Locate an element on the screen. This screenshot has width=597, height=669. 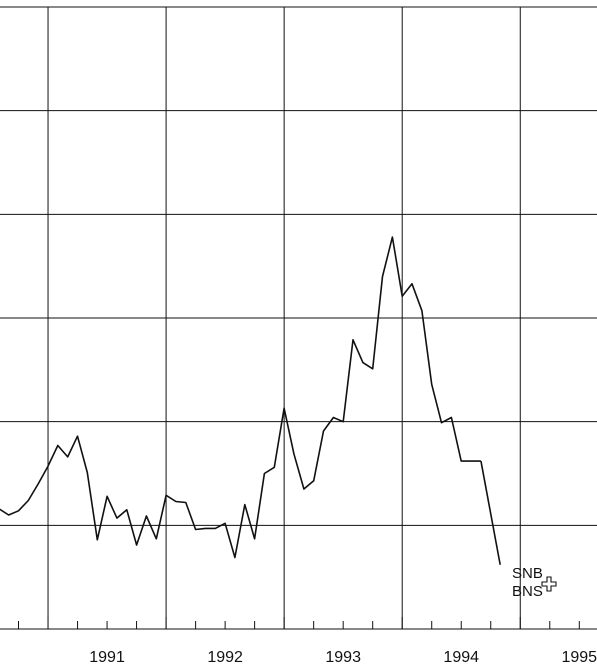
snb-bns-logo: SNB BNS is located at coordinates (534, 582).